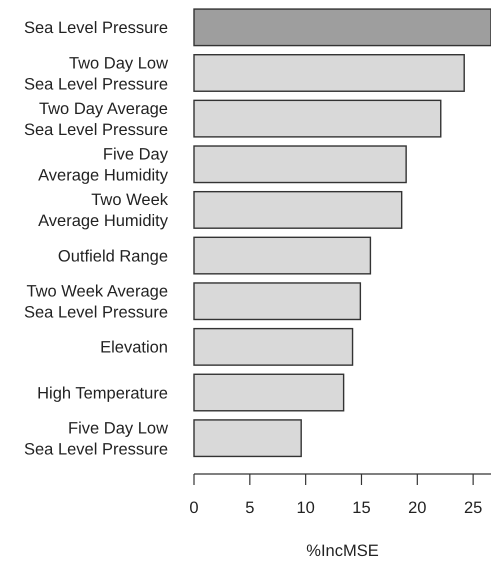 This screenshot has width=491, height=561. I want to click on x-tick-label: 5, so click(249, 507).